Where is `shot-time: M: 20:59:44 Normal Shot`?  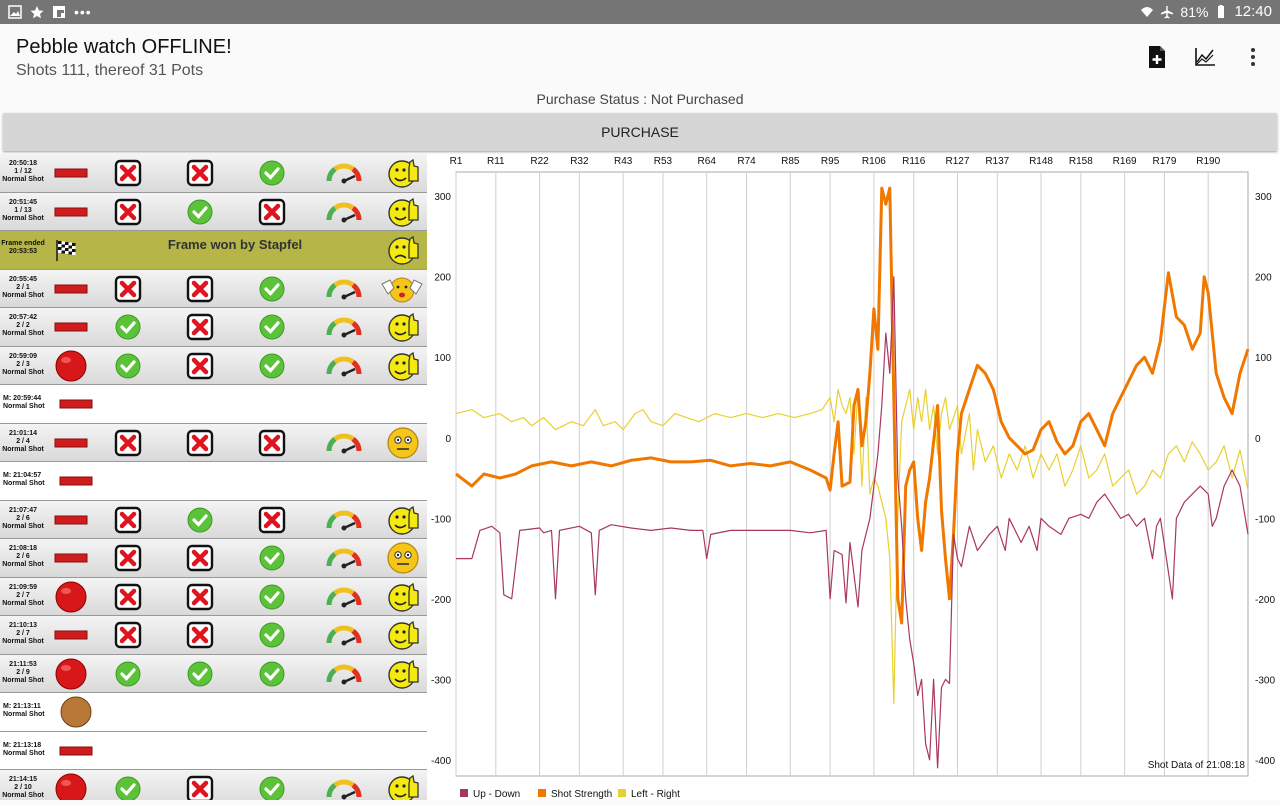
shot-time: M: 20:59:44 Normal Shot is located at coordinates (26, 403).